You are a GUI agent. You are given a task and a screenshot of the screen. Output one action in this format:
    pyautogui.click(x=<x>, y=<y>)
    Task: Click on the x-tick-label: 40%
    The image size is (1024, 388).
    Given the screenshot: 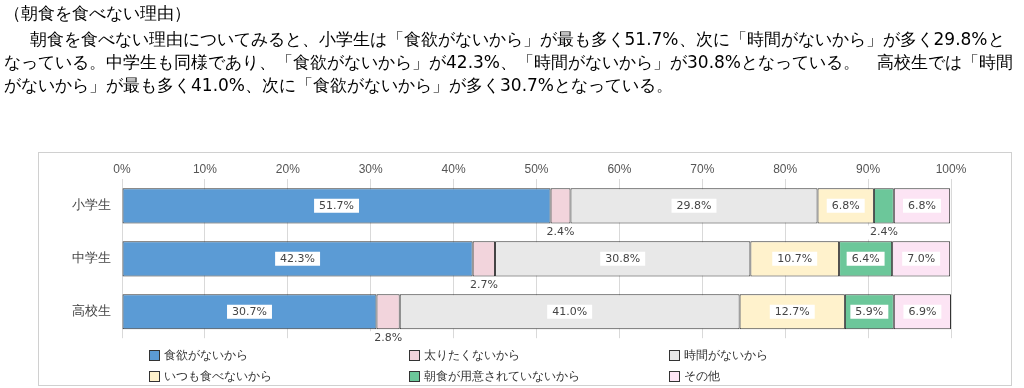 What is the action you would take?
    pyautogui.click(x=453, y=168)
    